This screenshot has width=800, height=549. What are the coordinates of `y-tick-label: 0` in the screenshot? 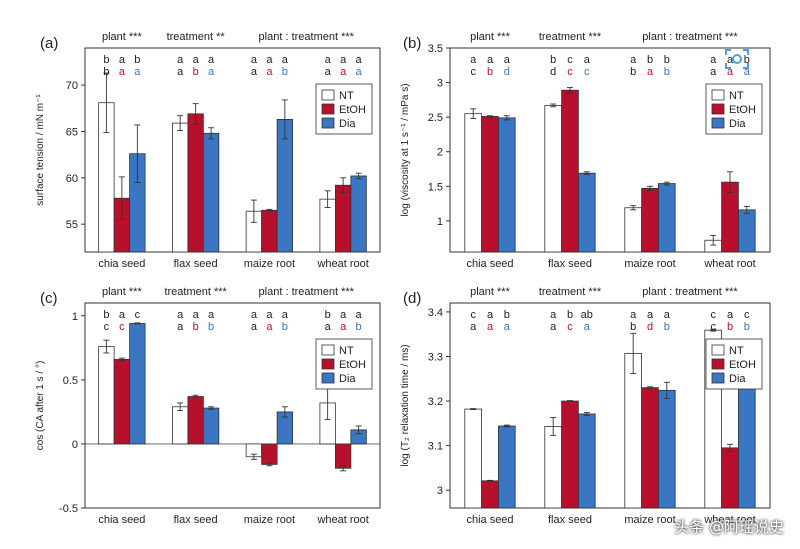 It's located at (75, 445).